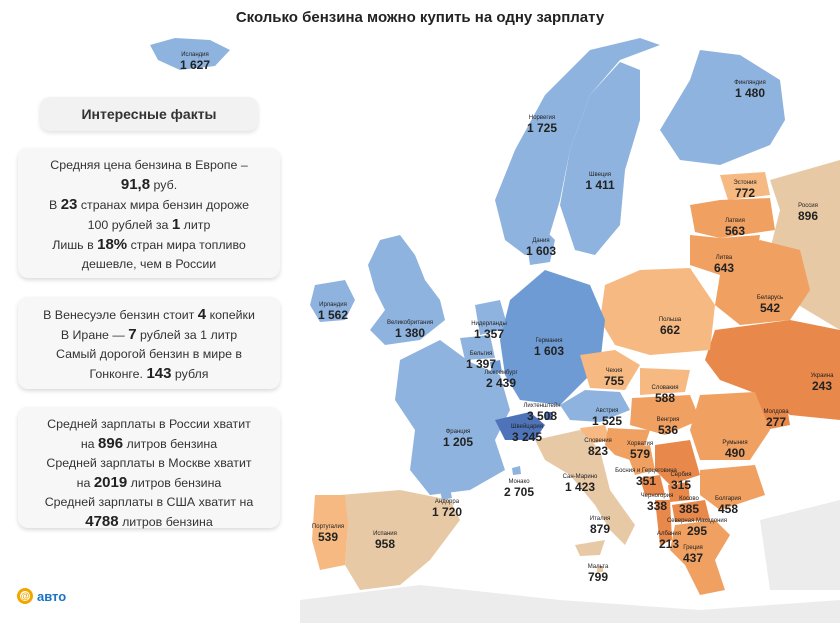 The height and width of the screenshot is (623, 840). I want to click on country-portugal, so click(330, 532).